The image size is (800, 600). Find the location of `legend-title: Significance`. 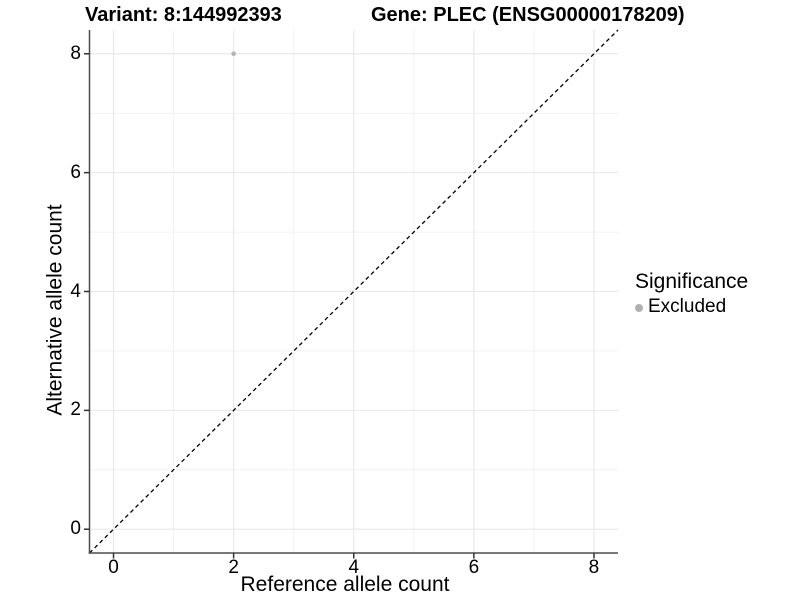

legend-title: Significance is located at coordinates (692, 281).